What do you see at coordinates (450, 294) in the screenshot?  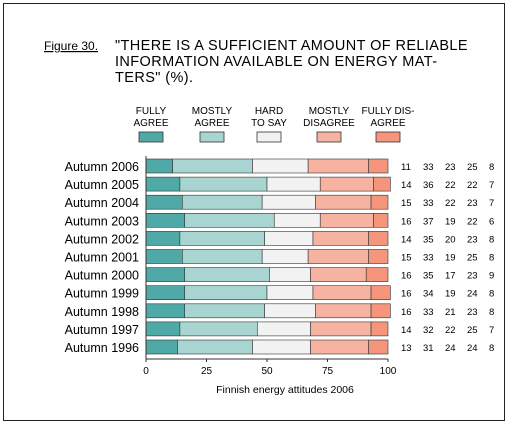 I see `value-label: 19` at bounding box center [450, 294].